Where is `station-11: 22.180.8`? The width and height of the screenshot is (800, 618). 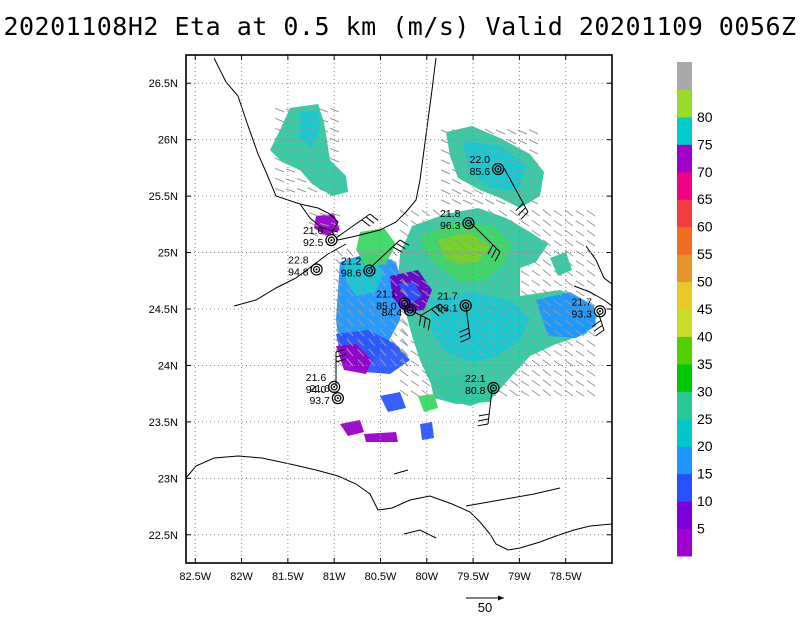
station-11: 22.180.8 is located at coordinates (482, 385).